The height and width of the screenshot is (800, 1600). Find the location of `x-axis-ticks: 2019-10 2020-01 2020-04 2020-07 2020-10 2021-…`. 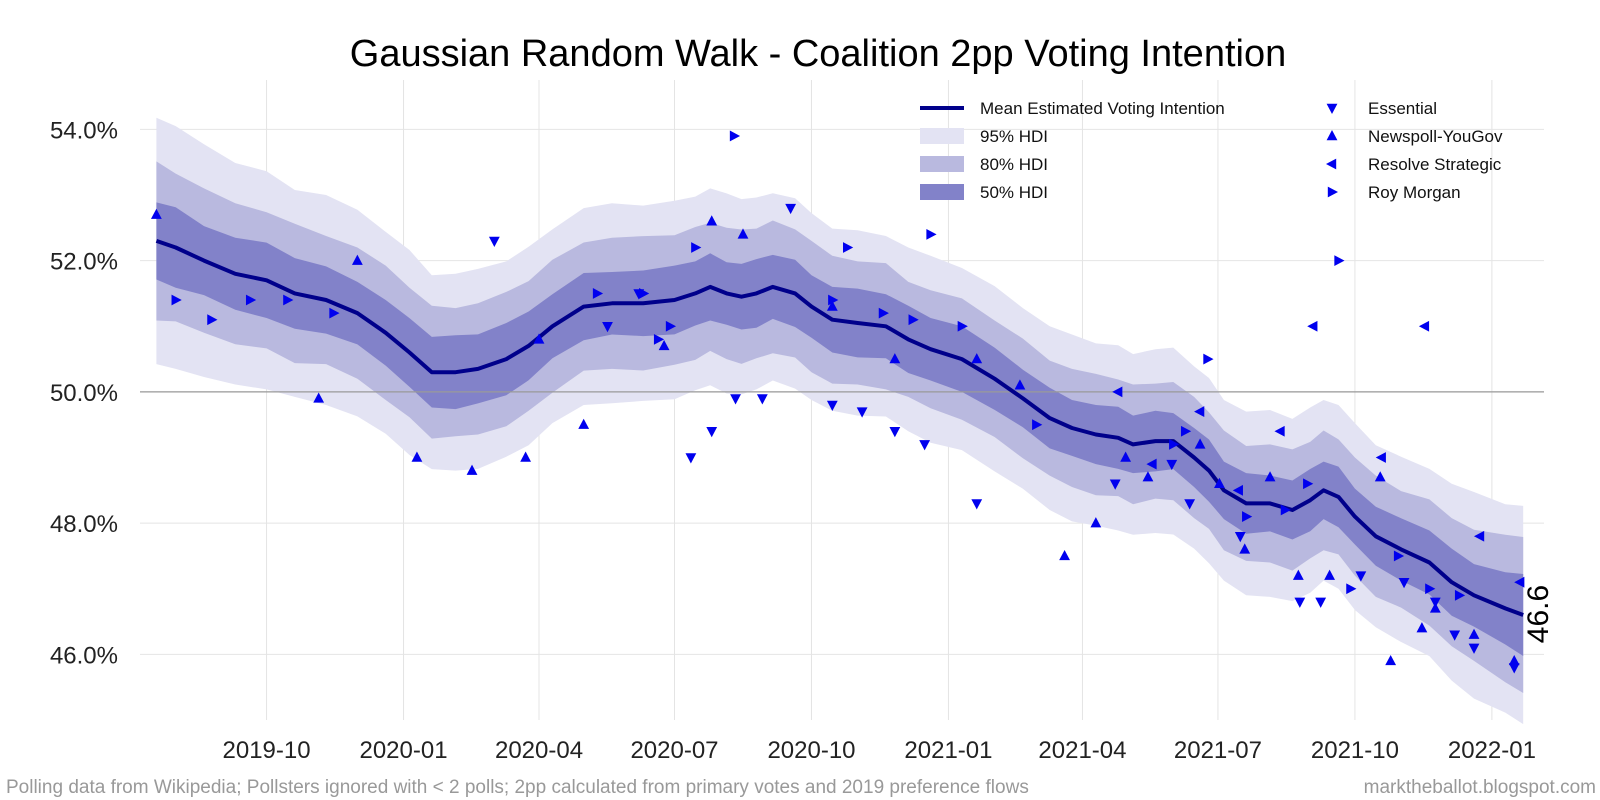

x-axis-ticks: 2019-10 2020-01 2020-04 2020-07 2020-10 2021-… is located at coordinates (879, 750).